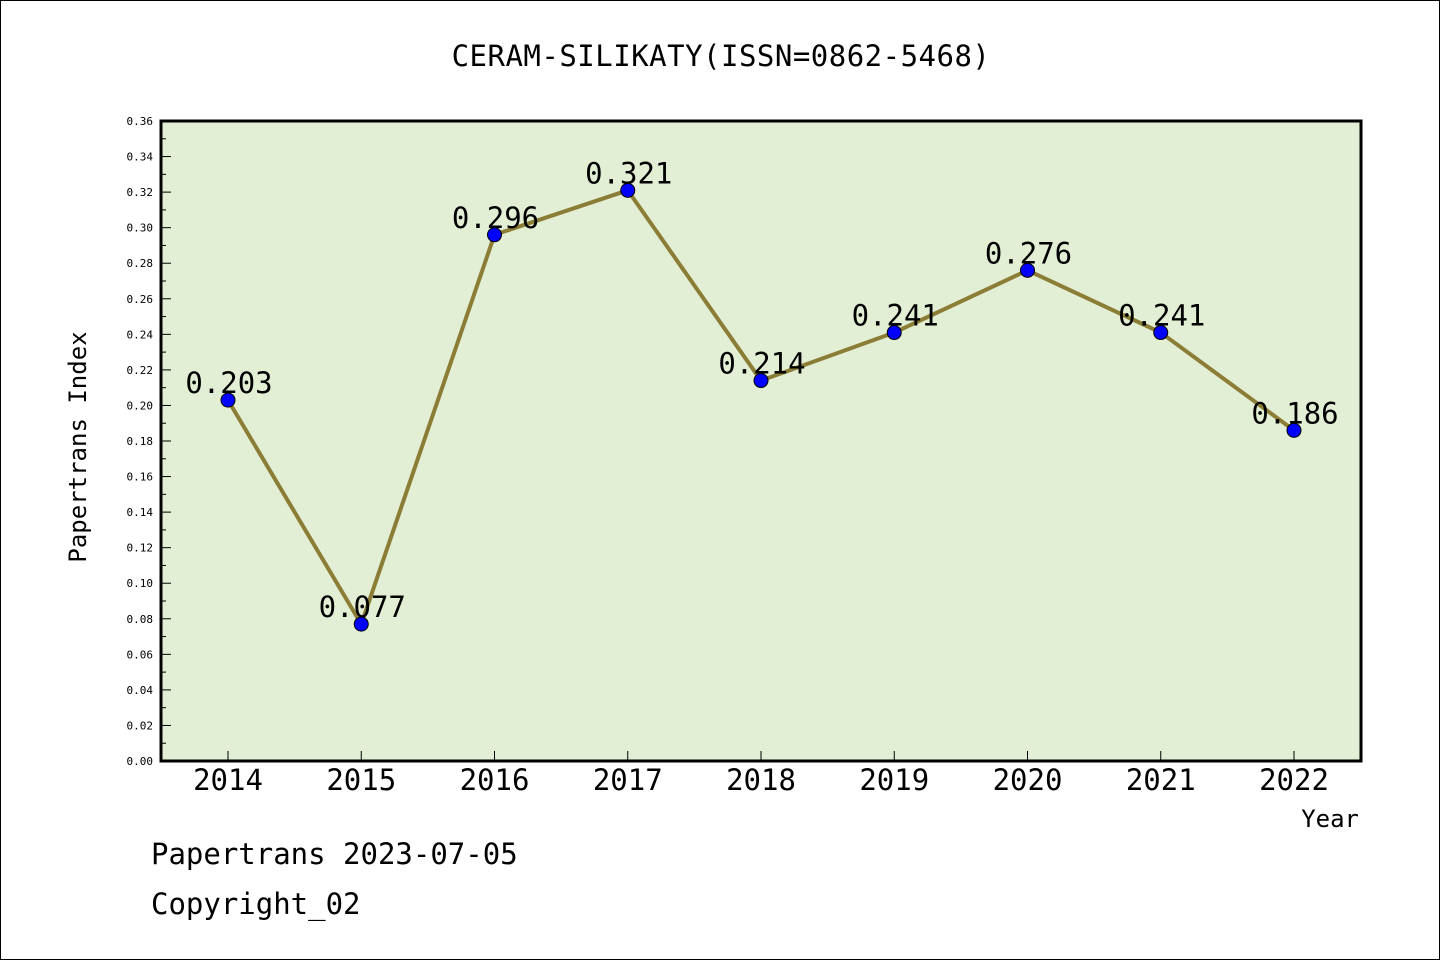 Image resolution: width=1440 pixels, height=960 pixels. Describe the element at coordinates (140, 619) in the screenshot. I see `y-tick-label: 0.08` at that location.